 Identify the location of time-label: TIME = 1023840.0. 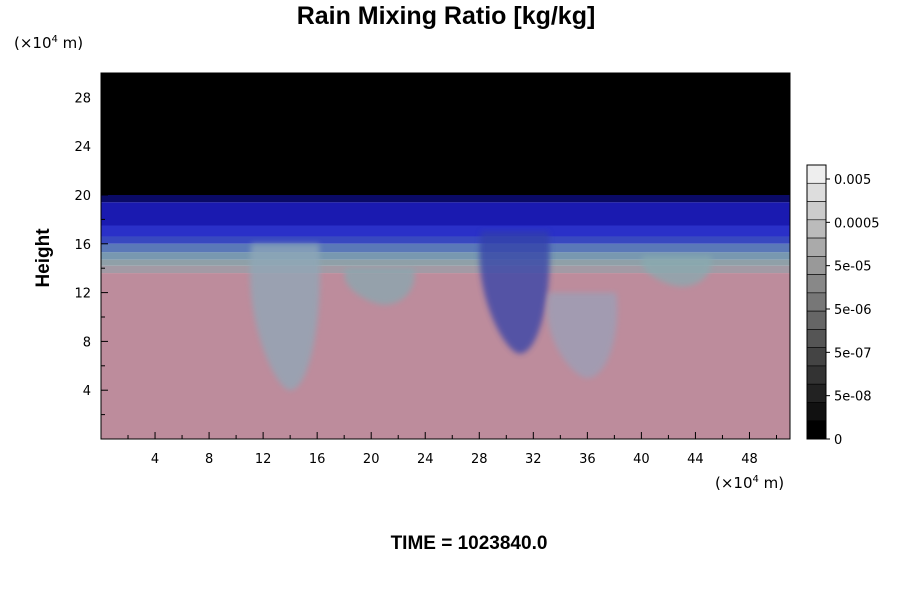
(469, 543).